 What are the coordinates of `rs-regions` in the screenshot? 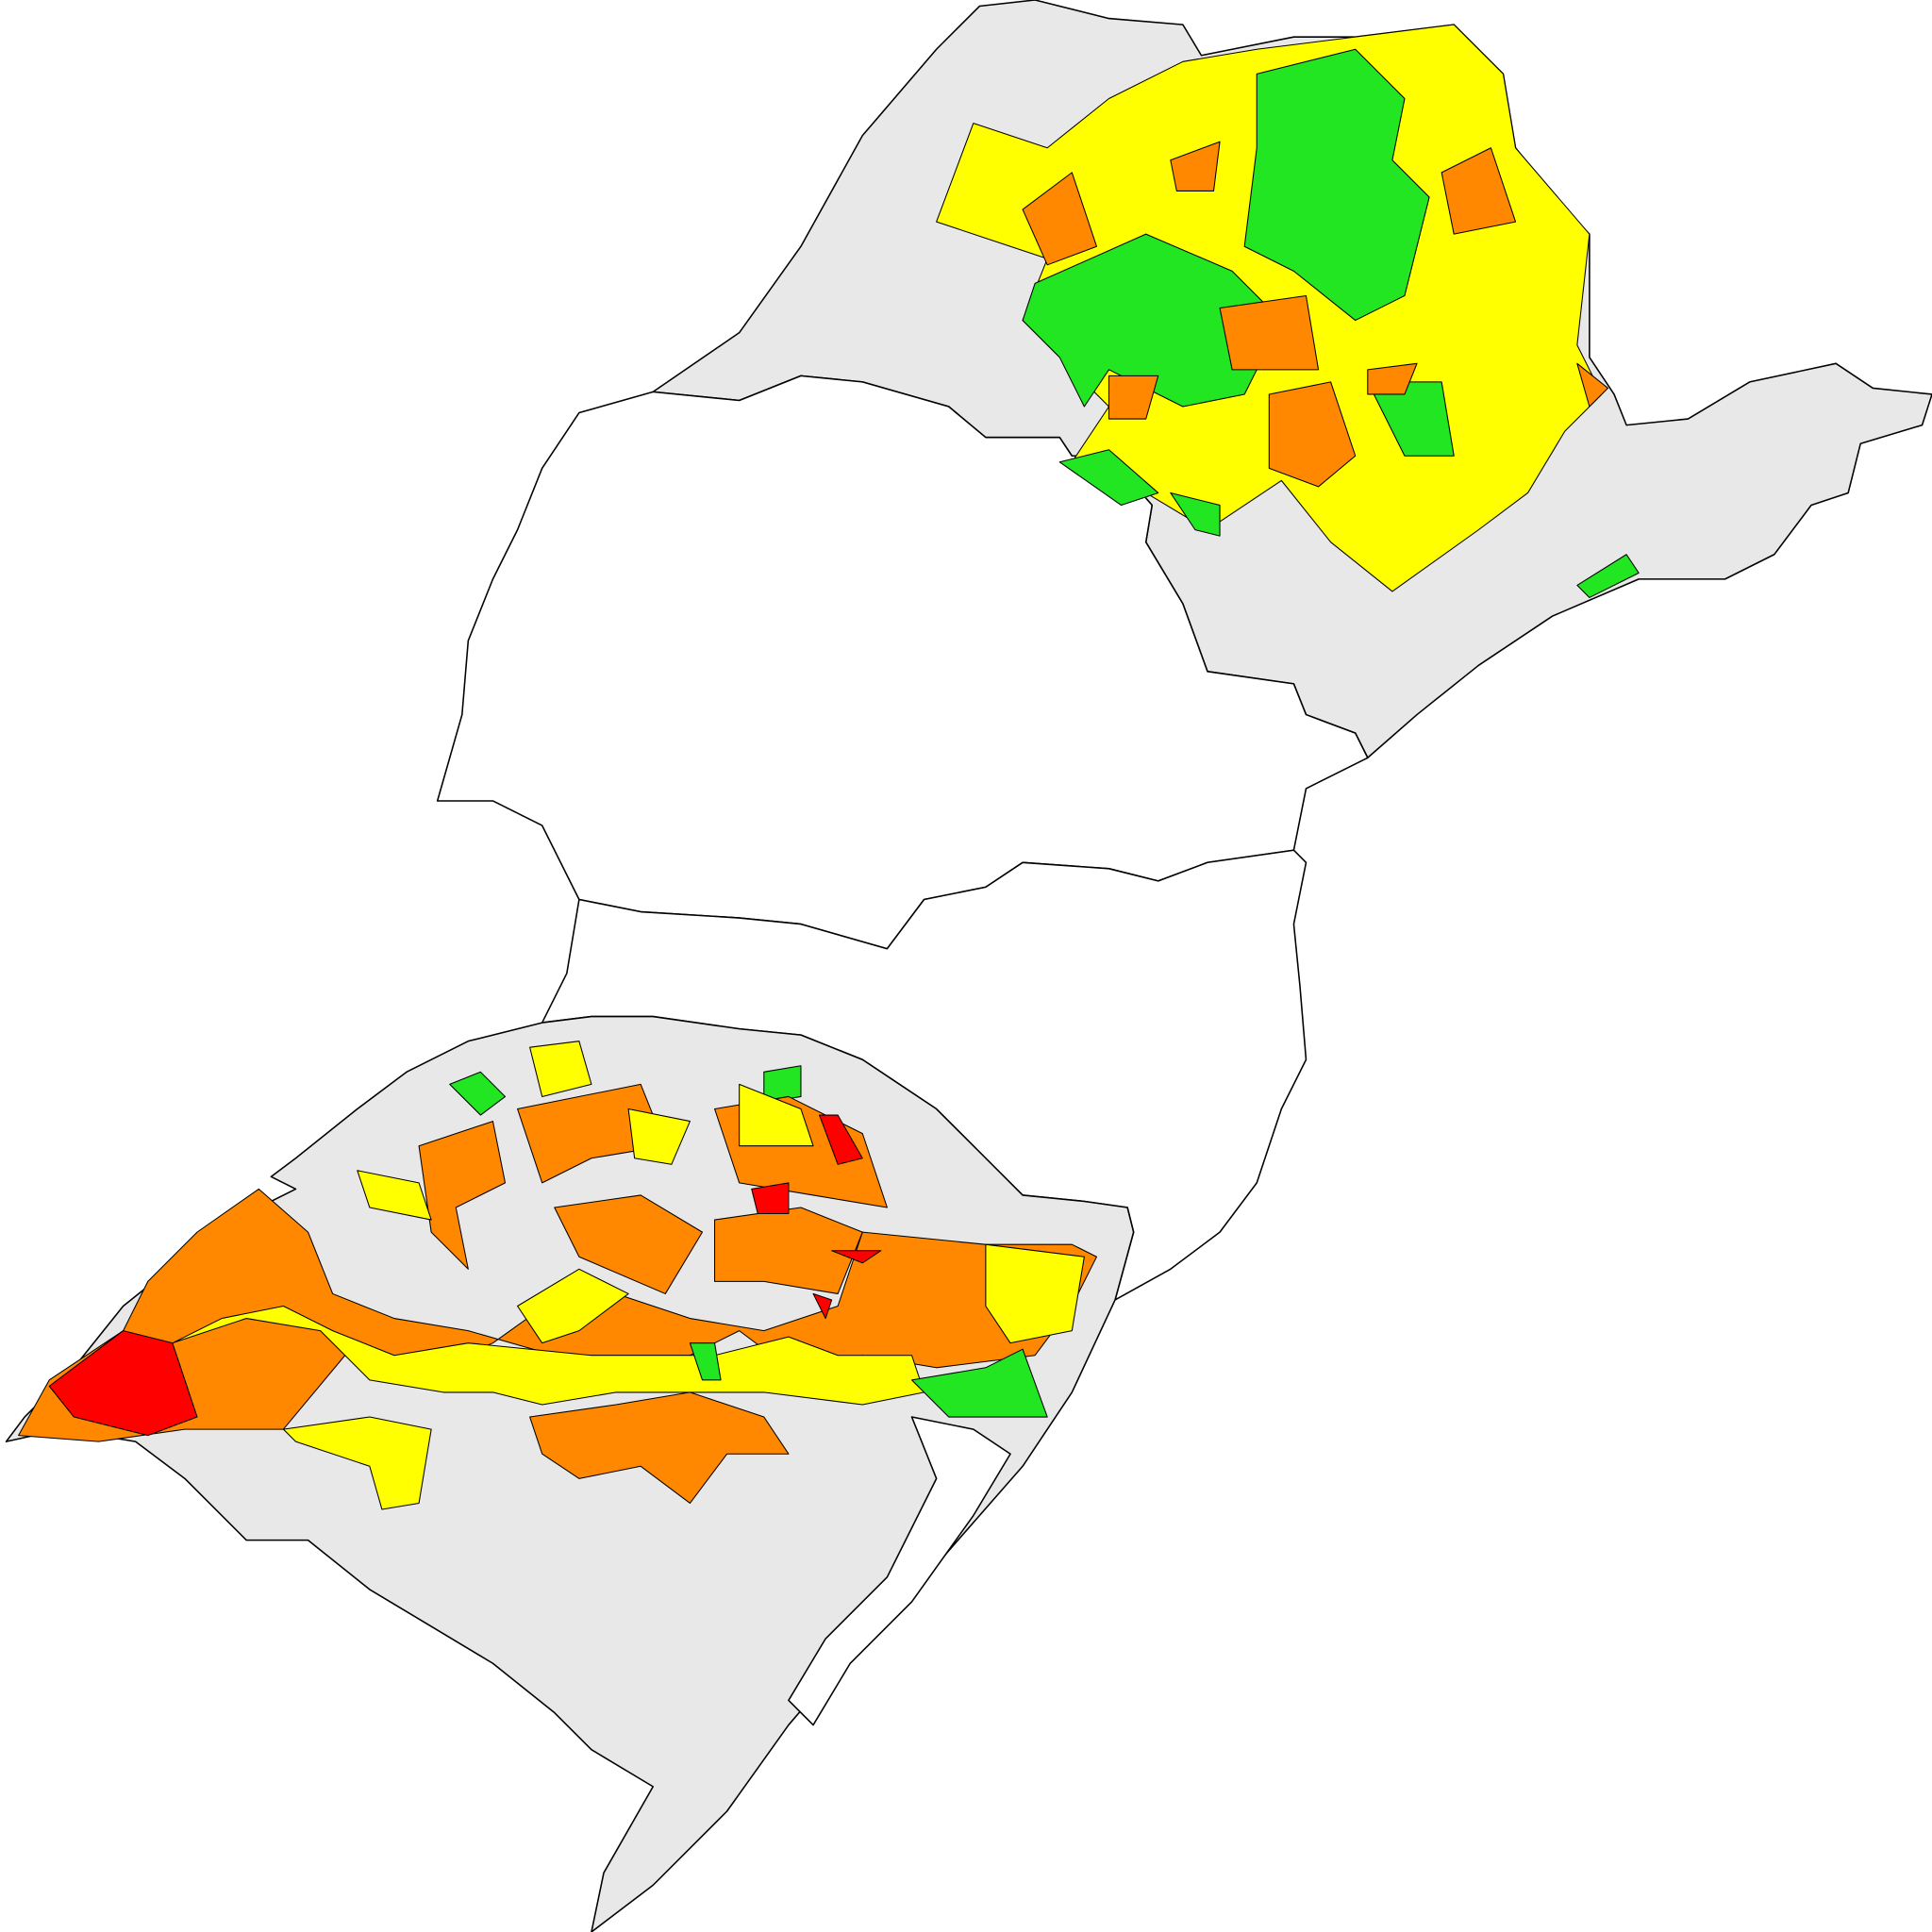 It's located at (557, 1275).